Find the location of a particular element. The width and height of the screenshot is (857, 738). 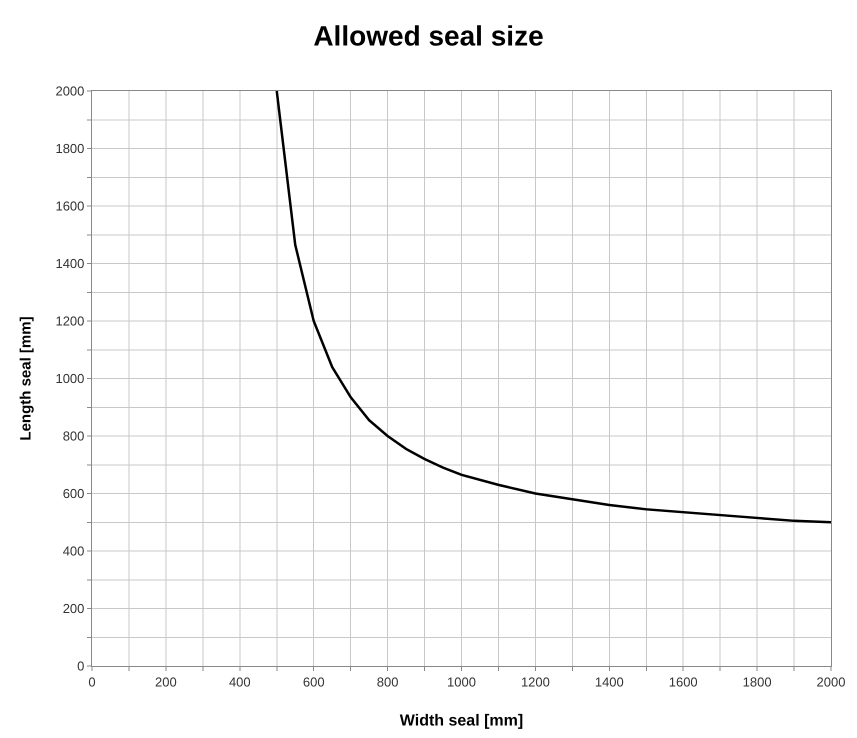

y-tick-label: 0 is located at coordinates (80, 666).